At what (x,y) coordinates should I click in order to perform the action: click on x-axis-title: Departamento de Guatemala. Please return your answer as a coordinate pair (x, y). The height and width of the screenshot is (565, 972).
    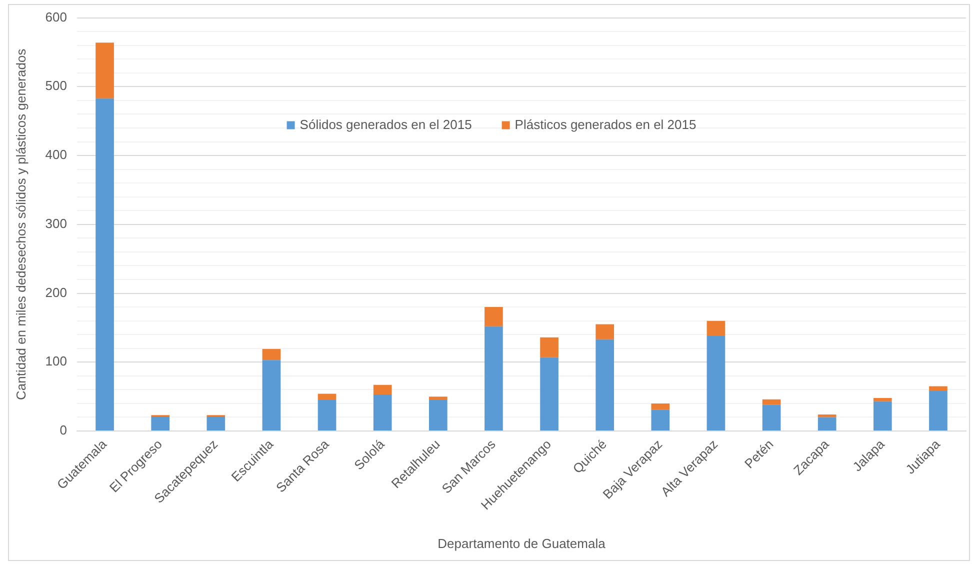
    Looking at the image, I should click on (522, 543).